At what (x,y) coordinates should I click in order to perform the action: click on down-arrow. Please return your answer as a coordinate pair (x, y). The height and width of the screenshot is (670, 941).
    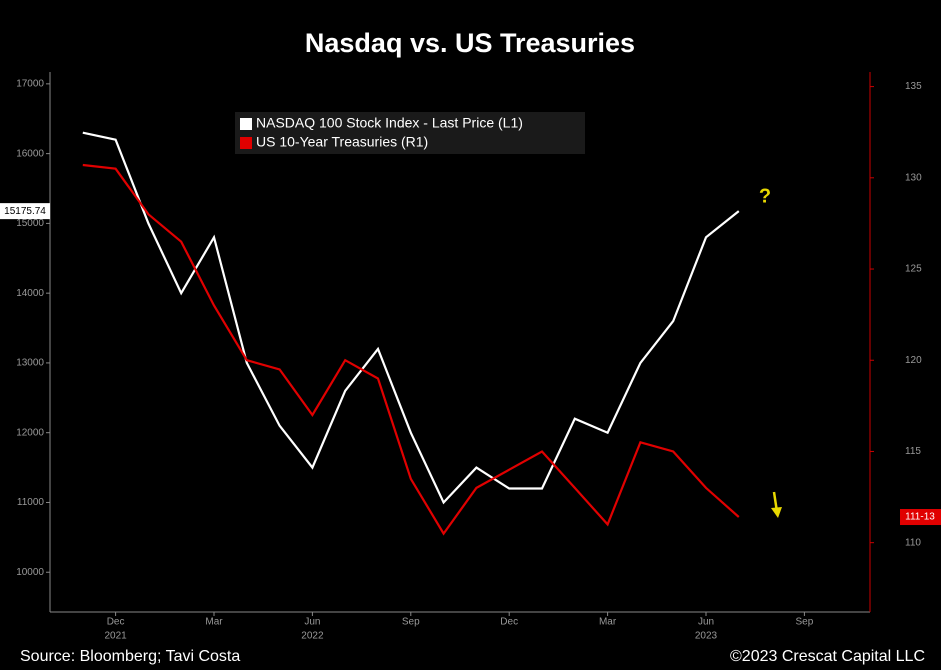
    Looking at the image, I should click on (776, 504).